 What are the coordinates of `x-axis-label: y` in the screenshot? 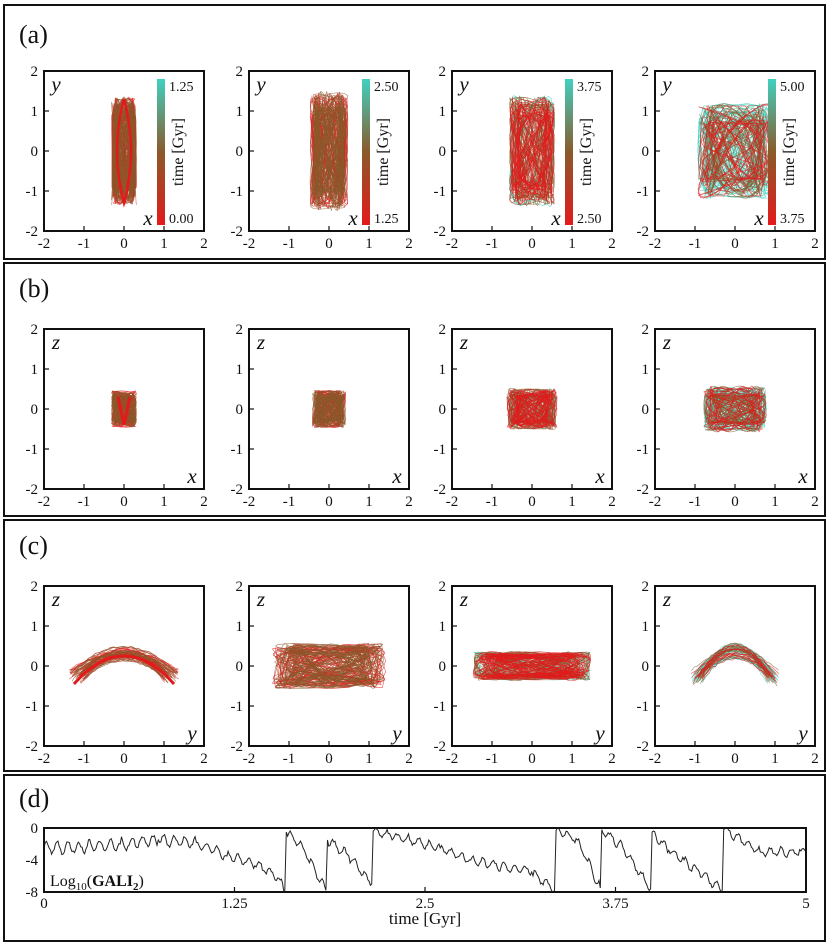 It's located at (191, 733).